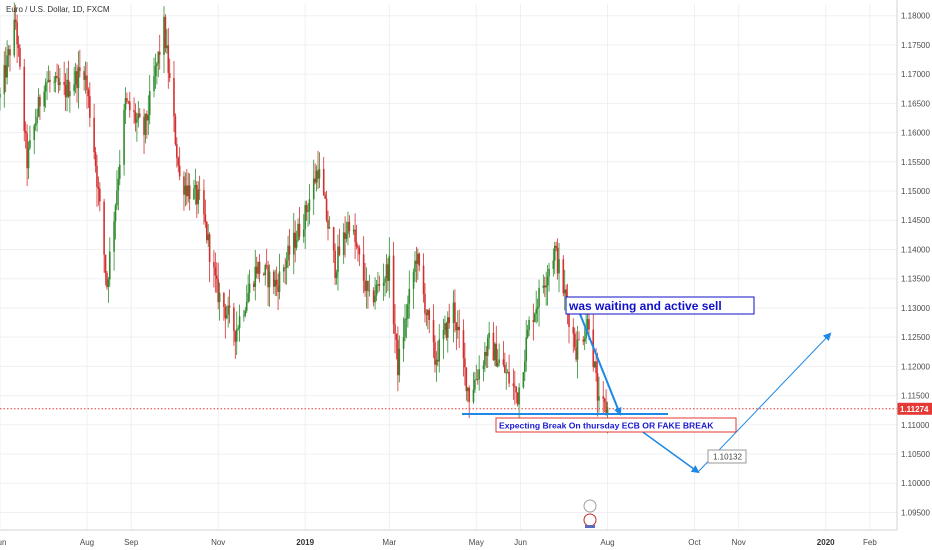 This screenshot has height=550, width=932. What do you see at coordinates (915, 279) in the screenshot?
I see `y-tick-label: 1.13500` at bounding box center [915, 279].